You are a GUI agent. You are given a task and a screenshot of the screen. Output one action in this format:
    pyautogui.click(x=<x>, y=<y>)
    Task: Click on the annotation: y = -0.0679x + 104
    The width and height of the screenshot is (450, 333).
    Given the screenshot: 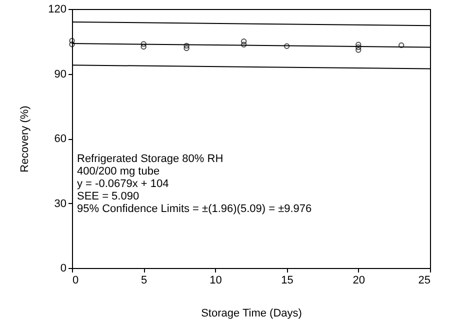 What is the action you would take?
    pyautogui.click(x=123, y=184)
    